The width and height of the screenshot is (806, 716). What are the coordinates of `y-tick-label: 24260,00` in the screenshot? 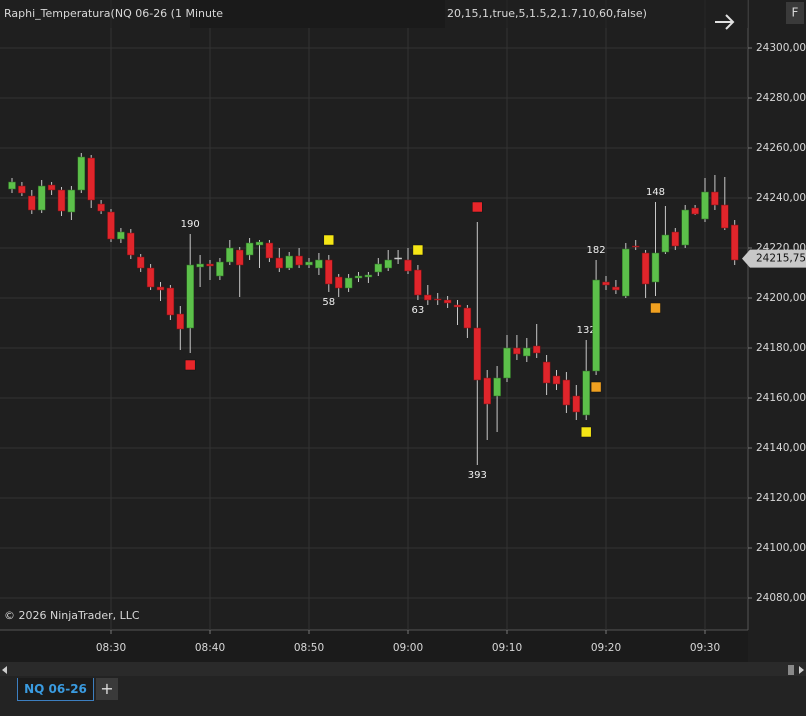 It's located at (781, 148).